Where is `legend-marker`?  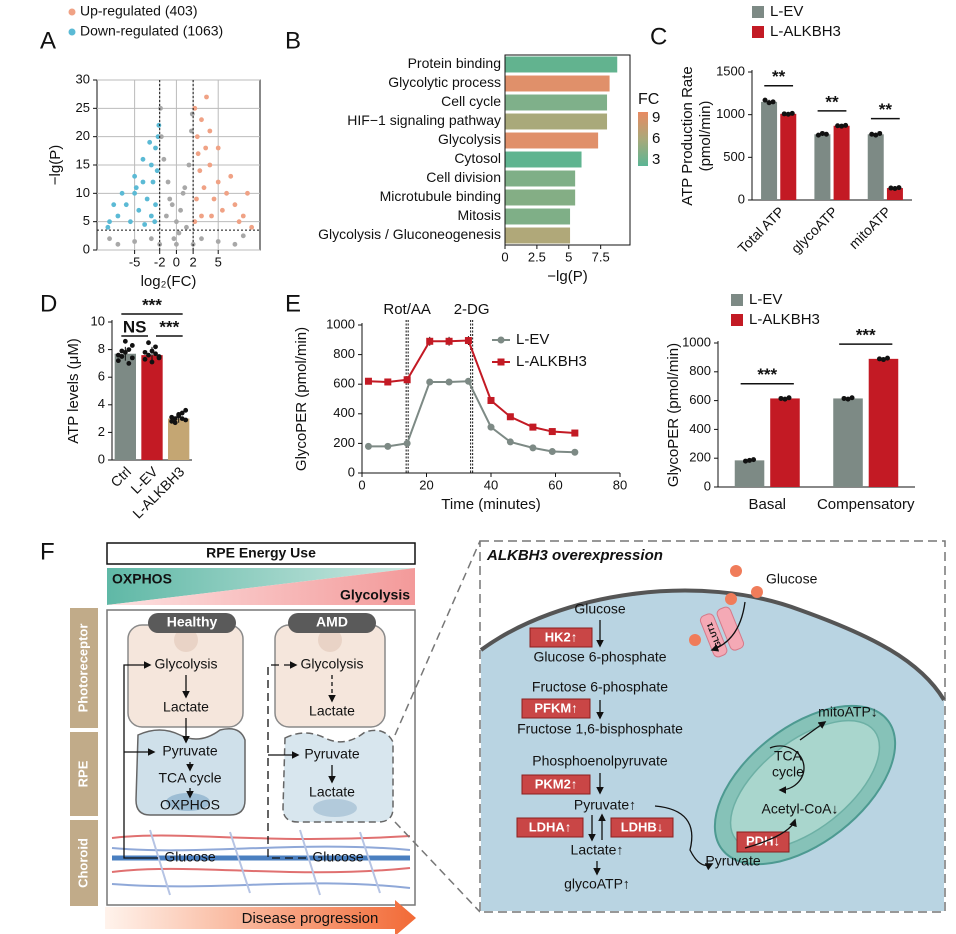 legend-marker is located at coordinates (501, 340).